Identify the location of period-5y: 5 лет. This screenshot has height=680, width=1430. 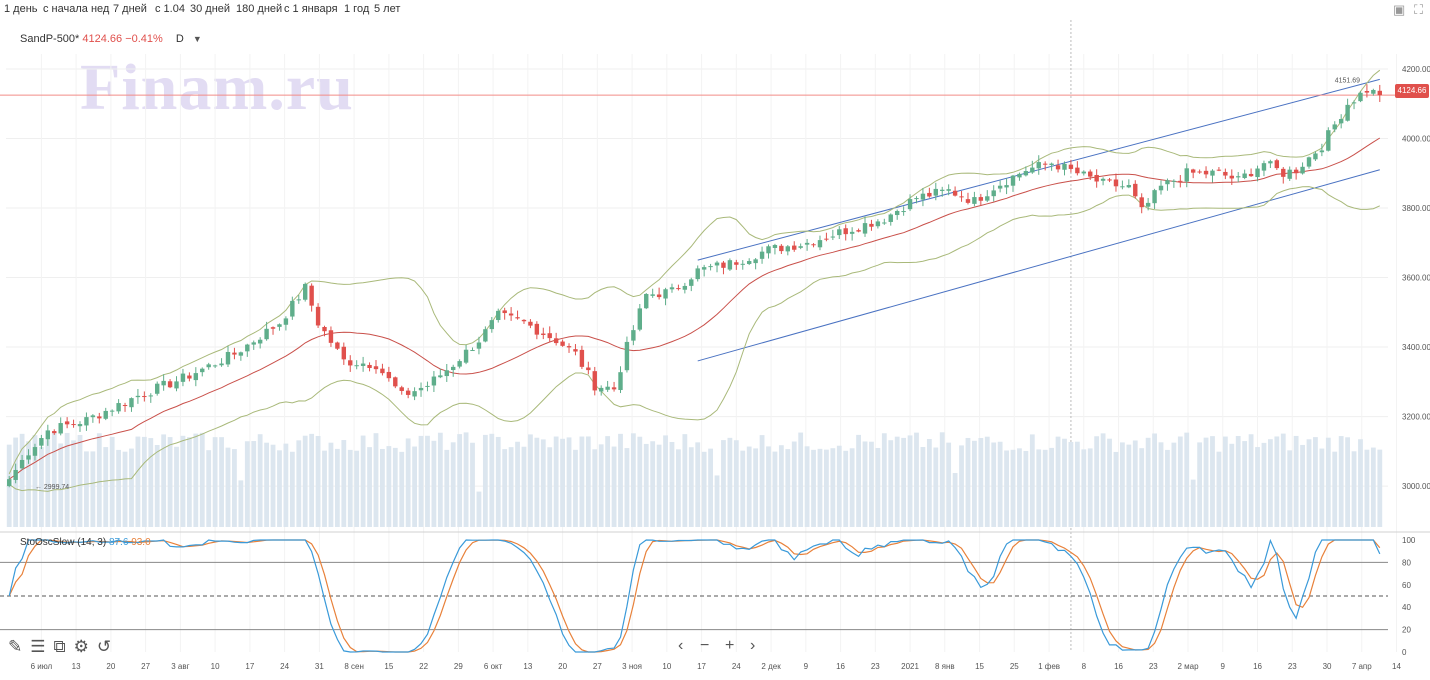
(387, 9).